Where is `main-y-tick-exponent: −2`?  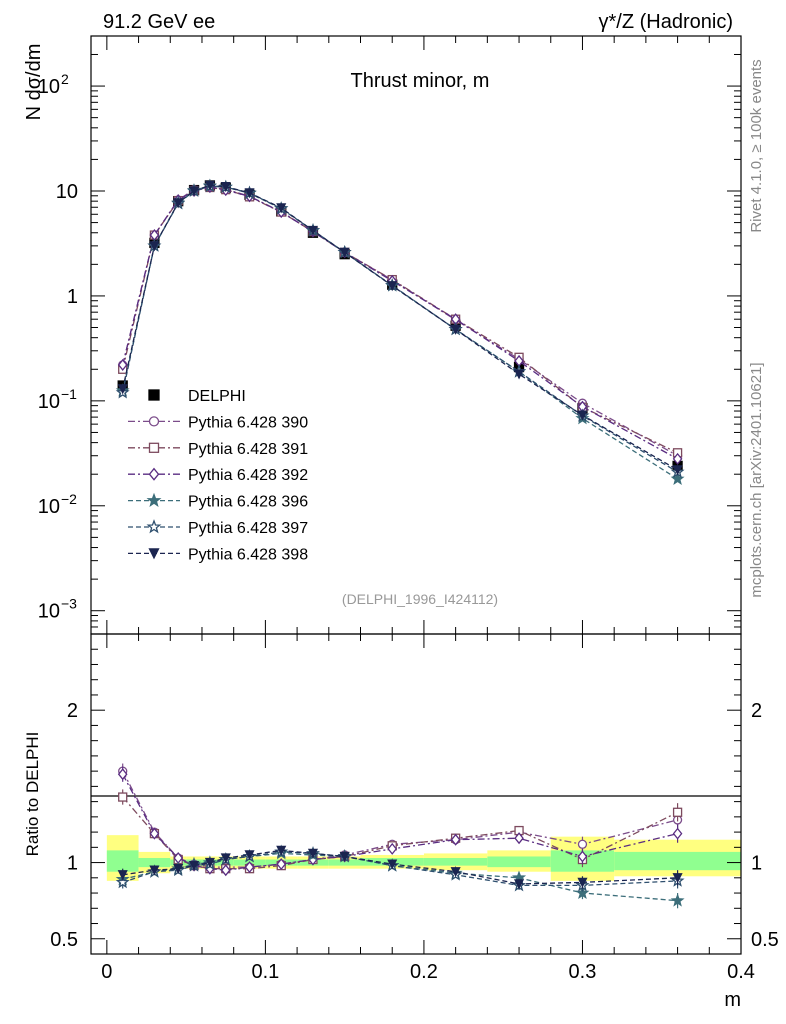
main-y-tick-exponent: −2 is located at coordinates (69, 499).